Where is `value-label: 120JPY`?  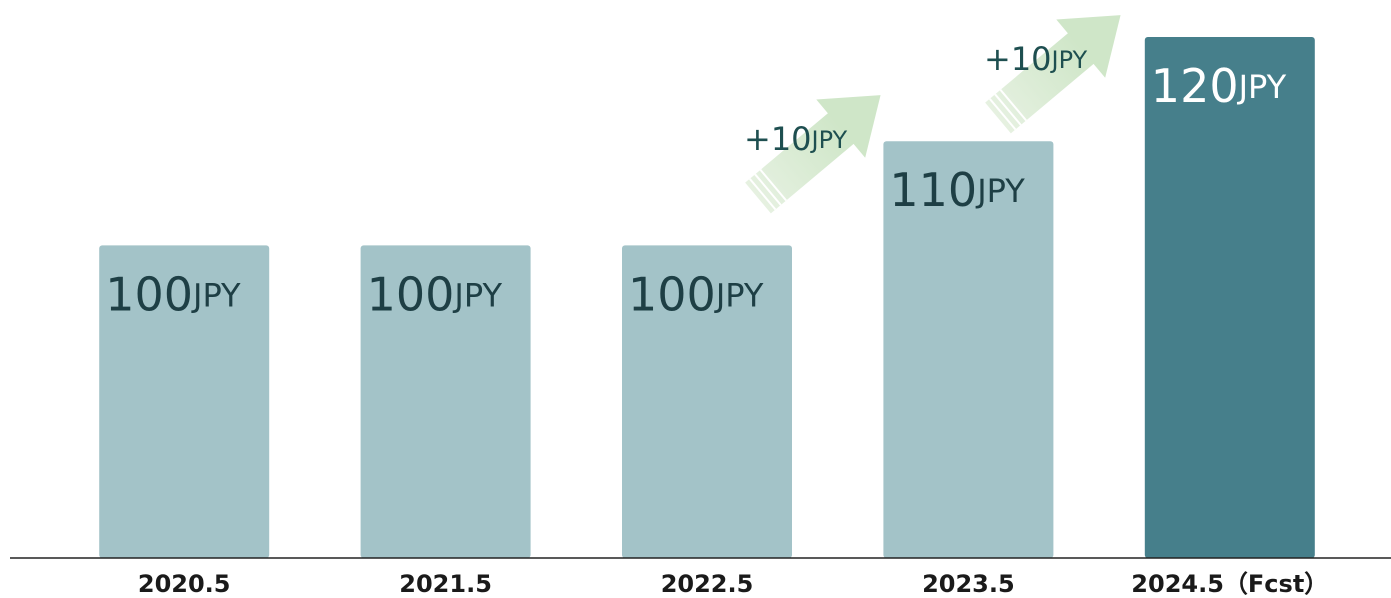 value-label: 120JPY is located at coordinates (1219, 86).